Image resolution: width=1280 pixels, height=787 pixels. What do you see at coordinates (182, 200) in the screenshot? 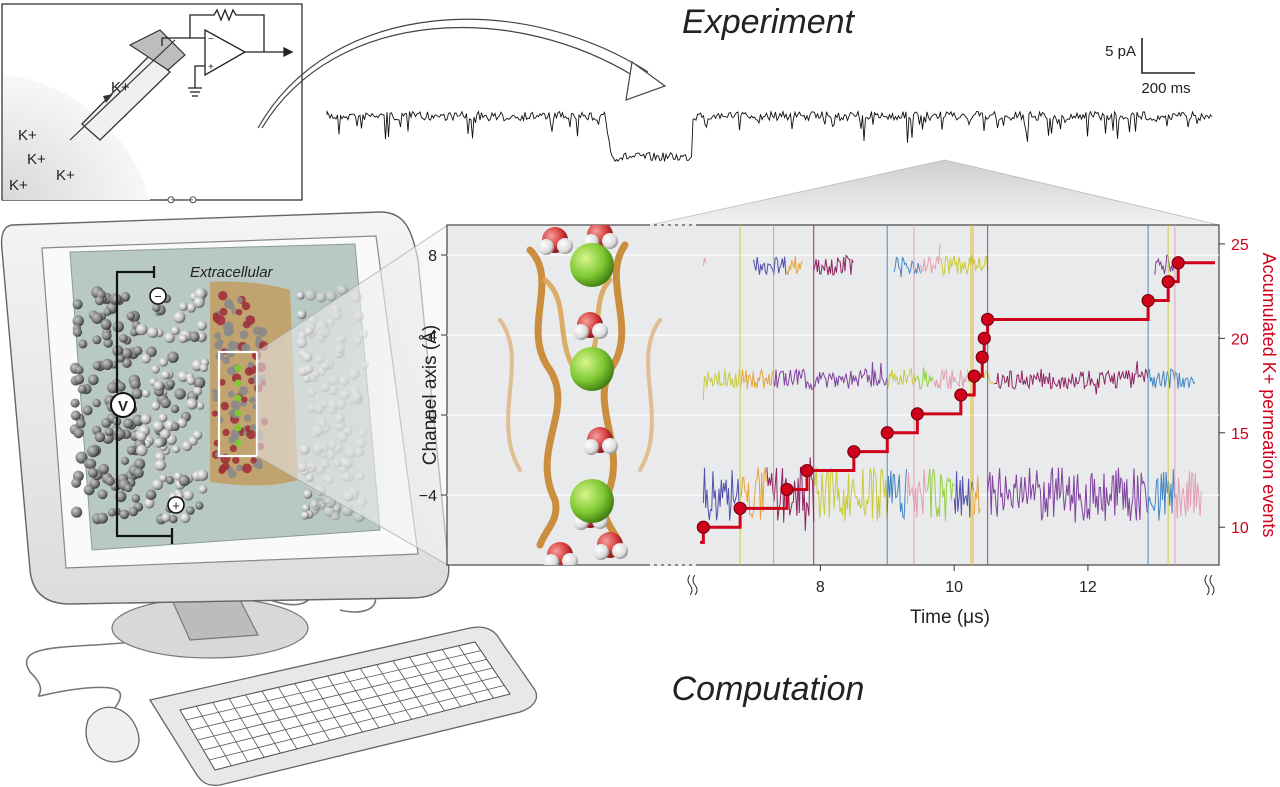
I see `lipid-bilayer` at bounding box center [182, 200].